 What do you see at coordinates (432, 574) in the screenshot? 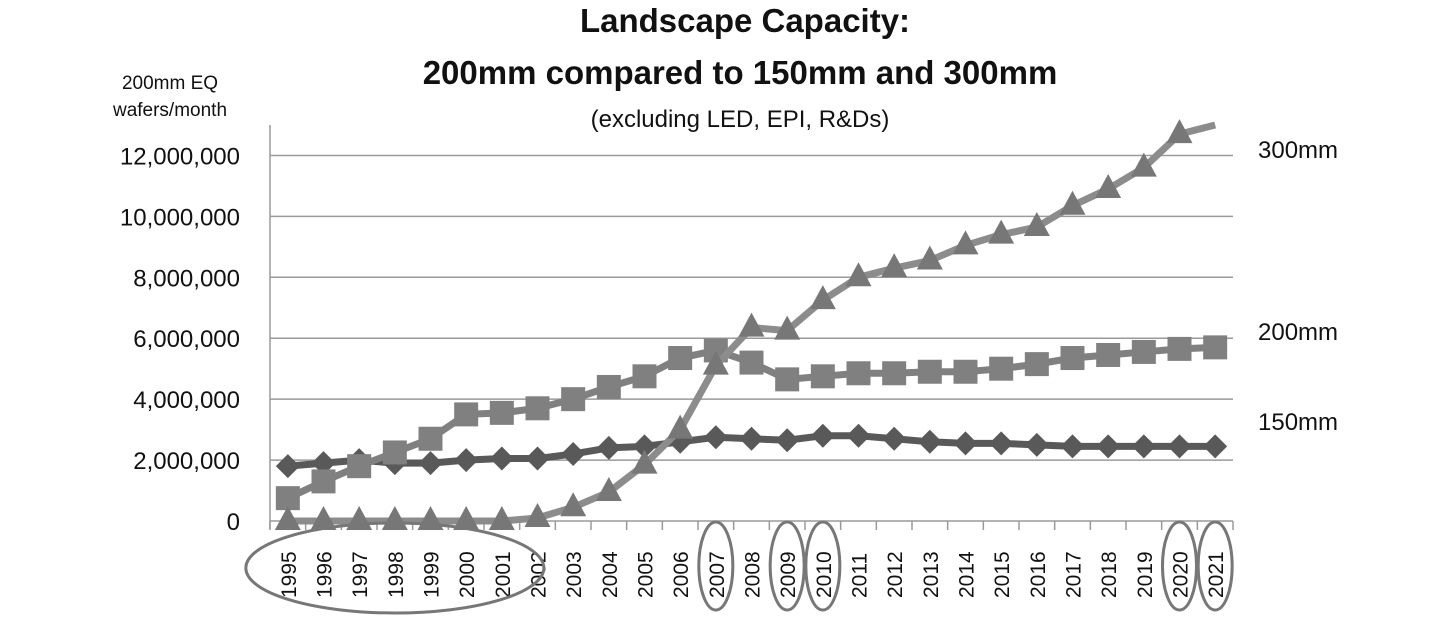
I see `x-tick-label: 1999` at bounding box center [432, 574].